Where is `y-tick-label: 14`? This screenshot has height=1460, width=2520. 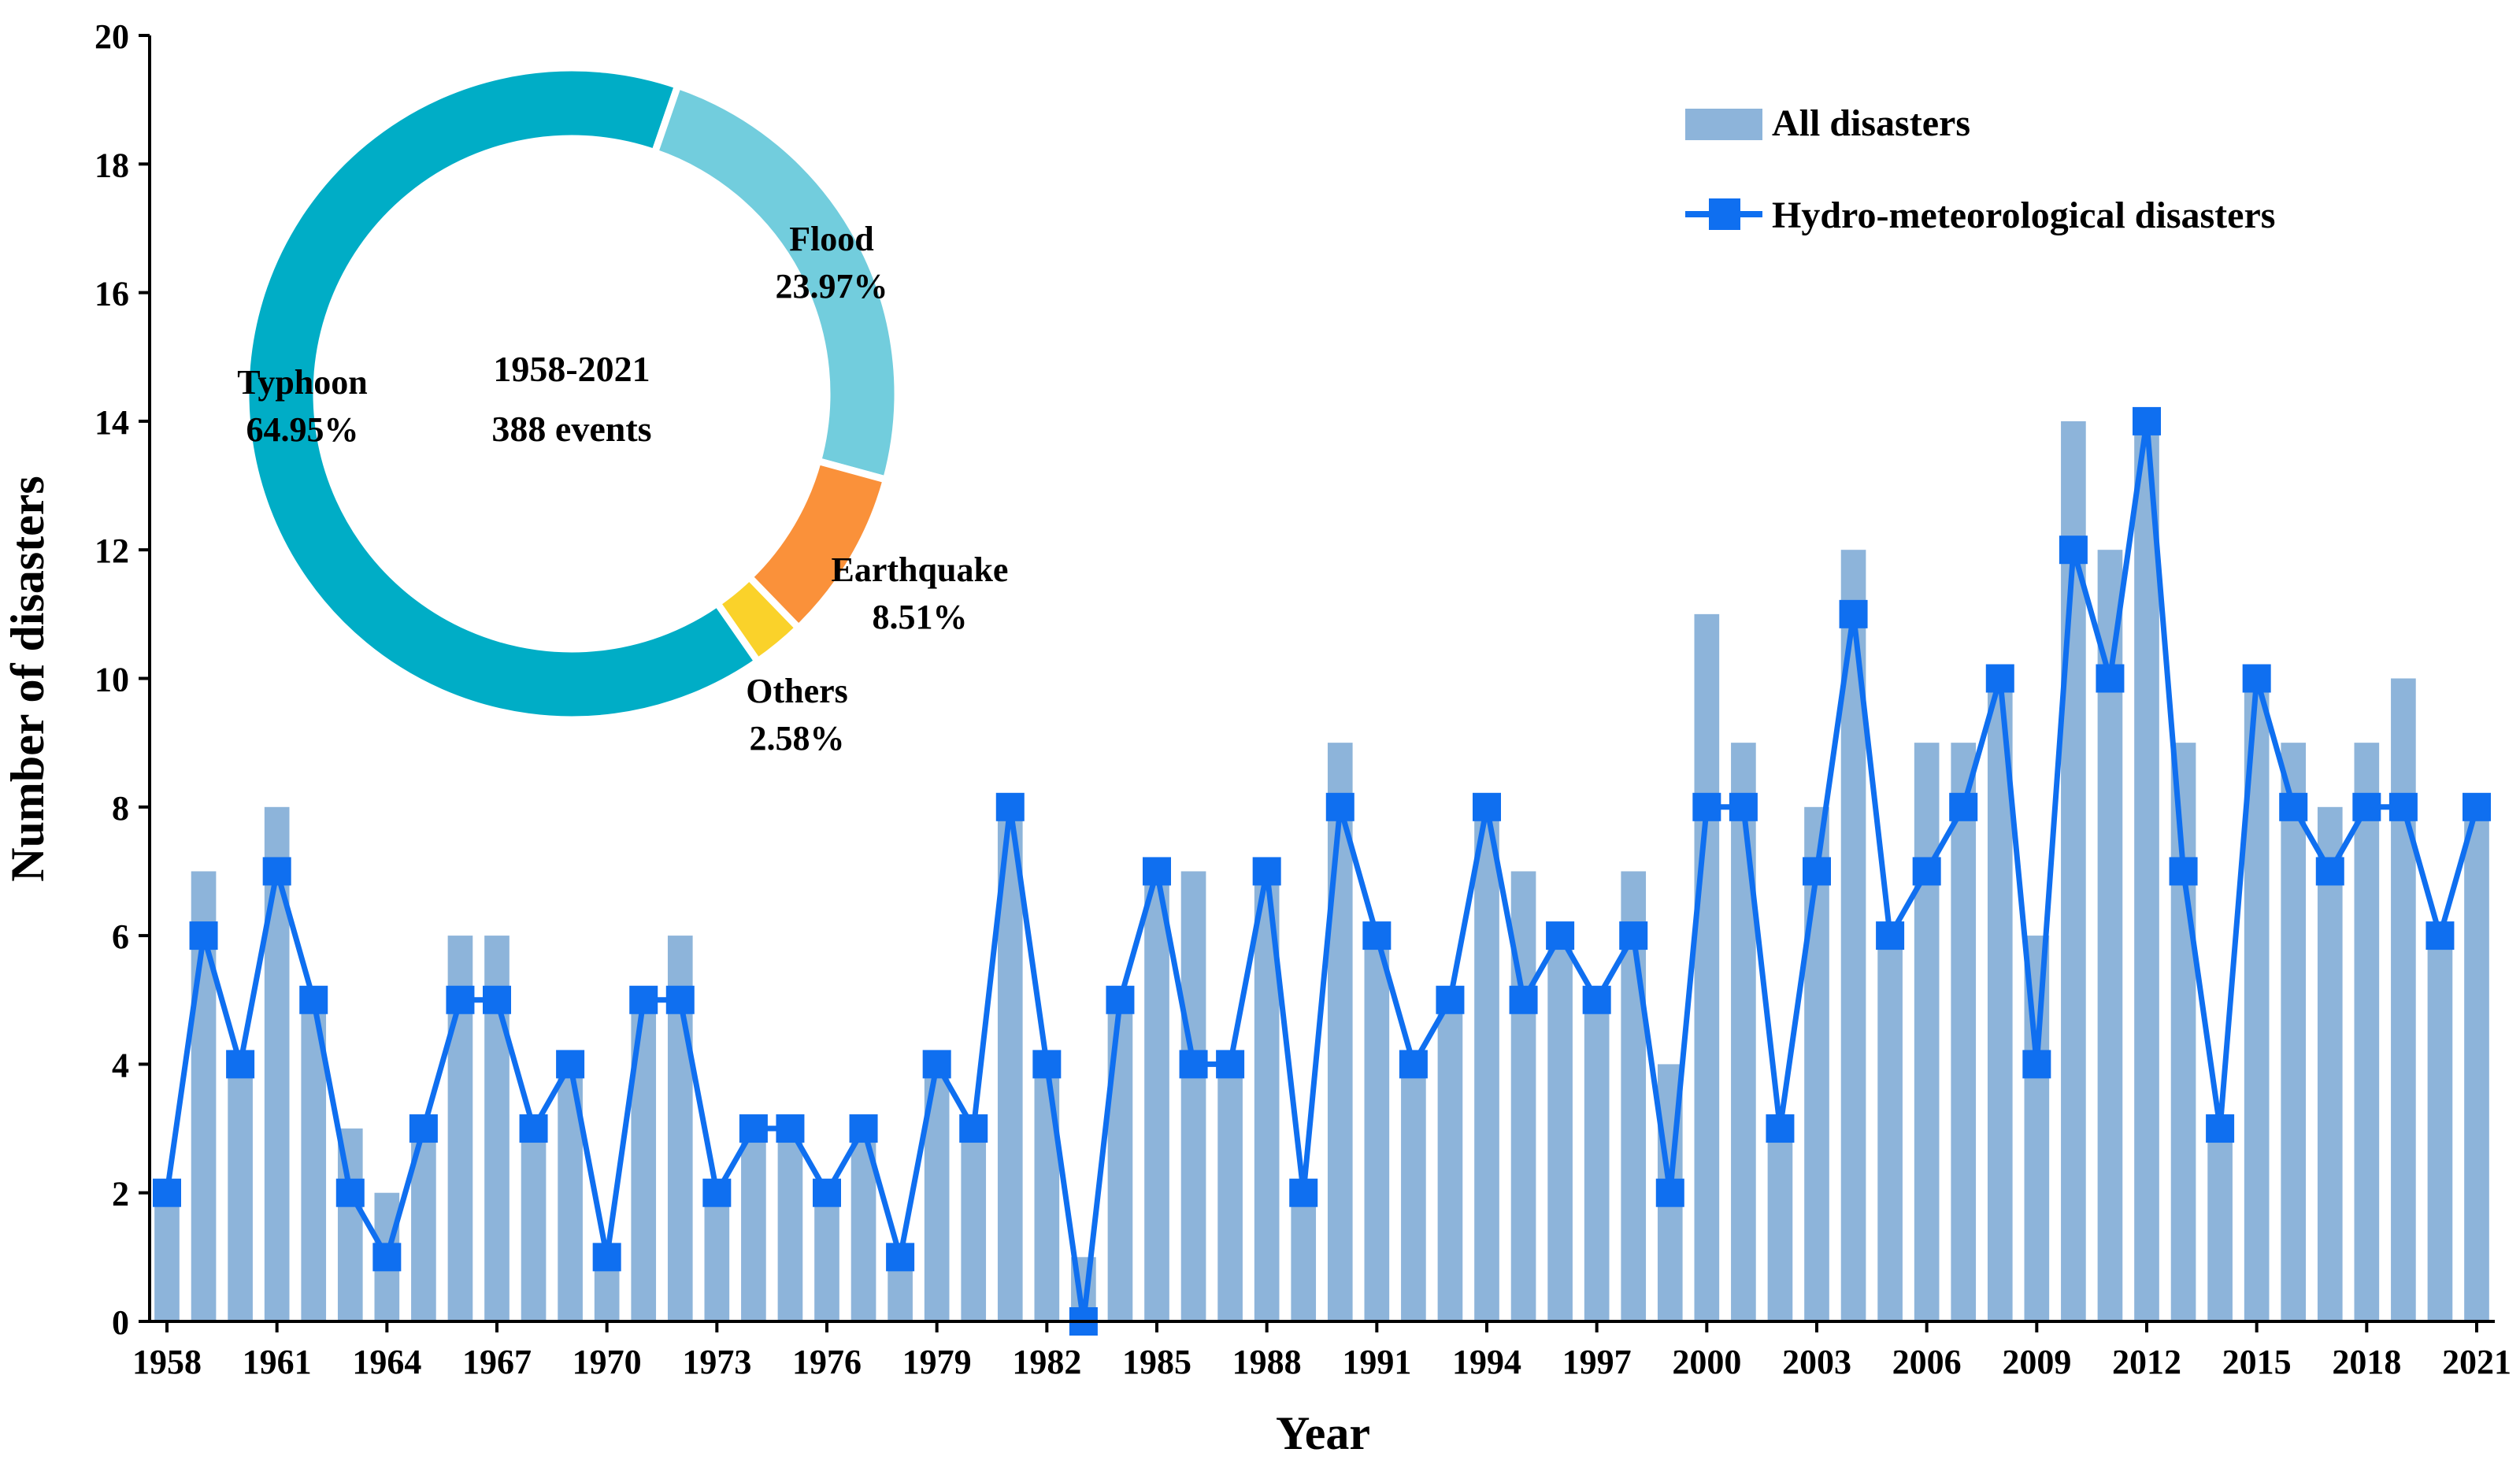 y-tick-label: 14 is located at coordinates (111, 422).